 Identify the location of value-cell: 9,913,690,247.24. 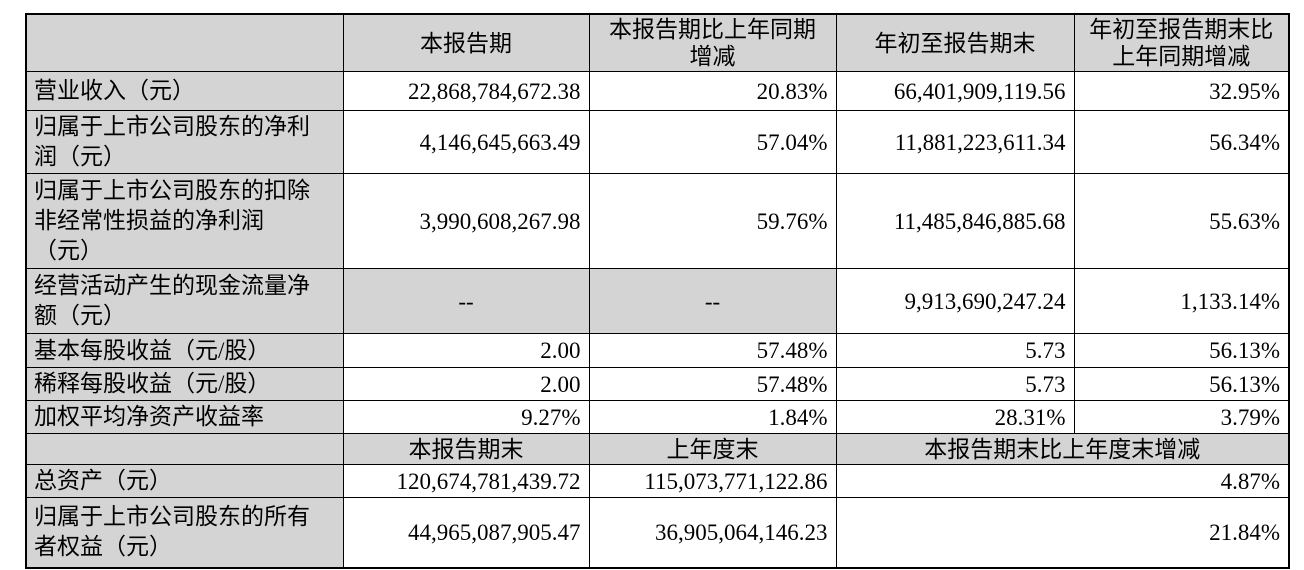
(955, 301).